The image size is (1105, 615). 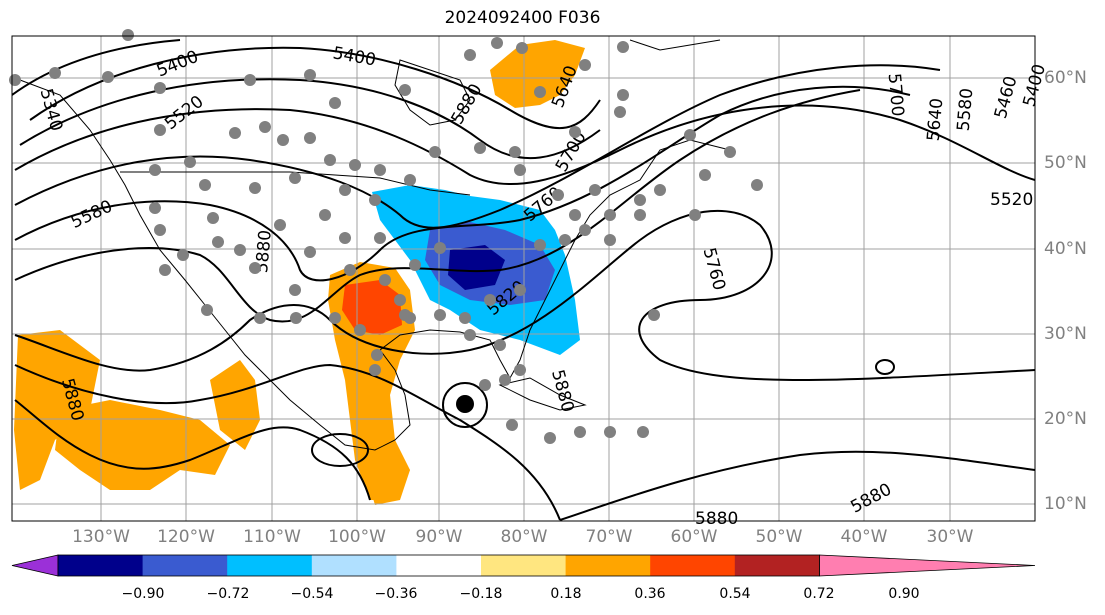 I want to click on lat-label: 40°N, so click(x=1065, y=249).